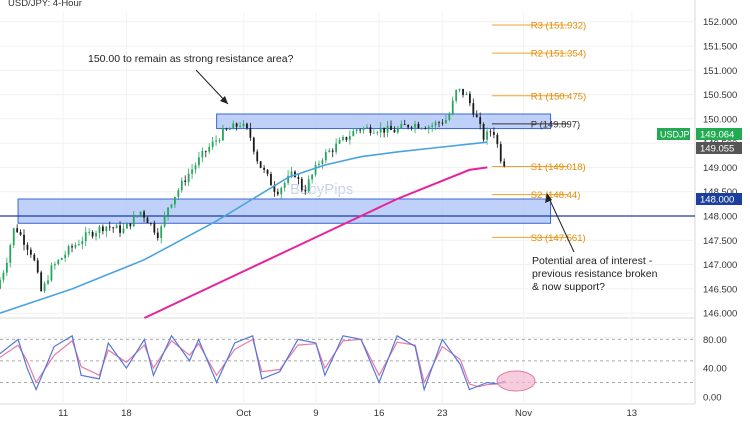 The image size is (750, 430). I want to click on bid-price-tag, so click(719, 148).